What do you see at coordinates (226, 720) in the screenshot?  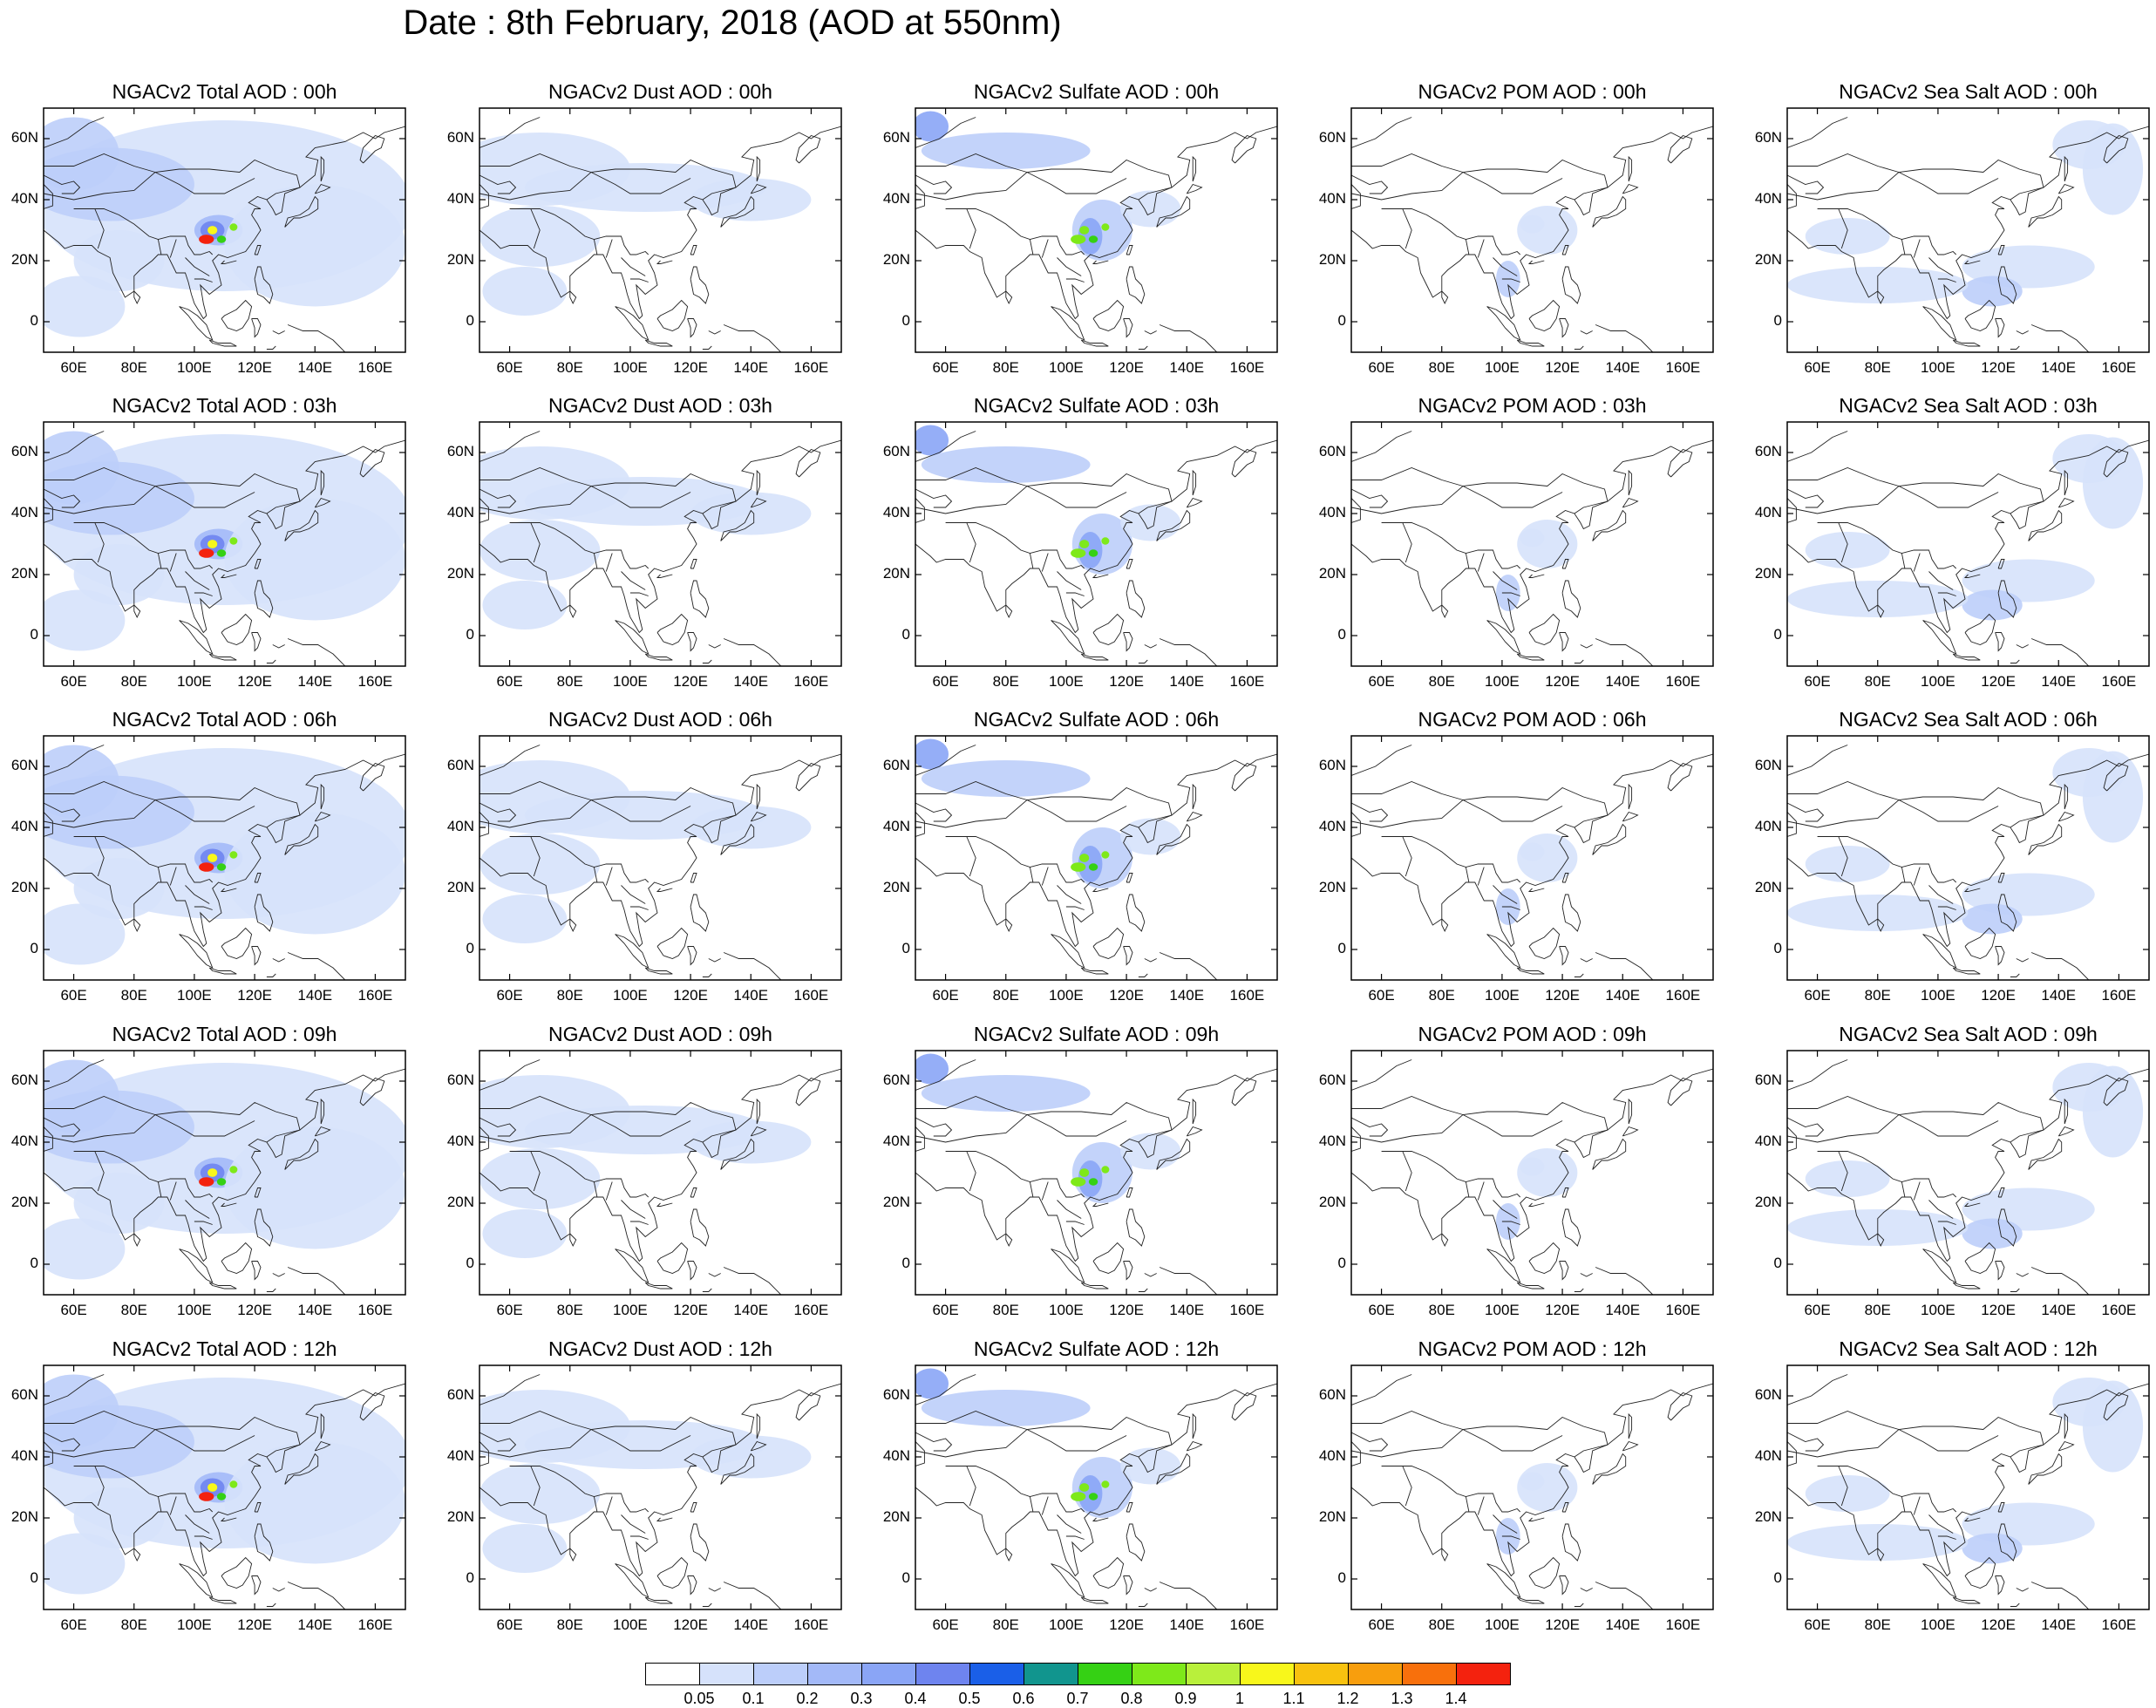 I see `panel-title: NGACv2 Total AOD : 06h` at bounding box center [226, 720].